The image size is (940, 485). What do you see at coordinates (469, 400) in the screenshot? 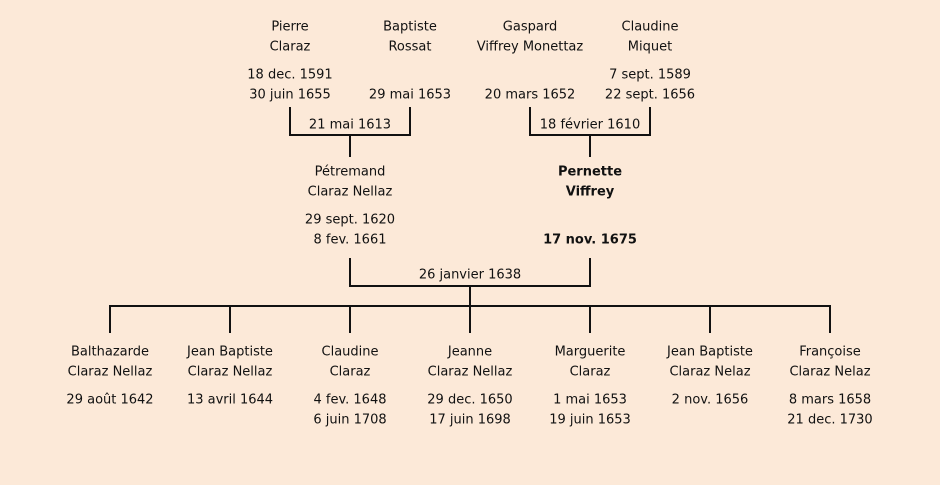
I see `person-date: 29 dec. 1650` at bounding box center [469, 400].